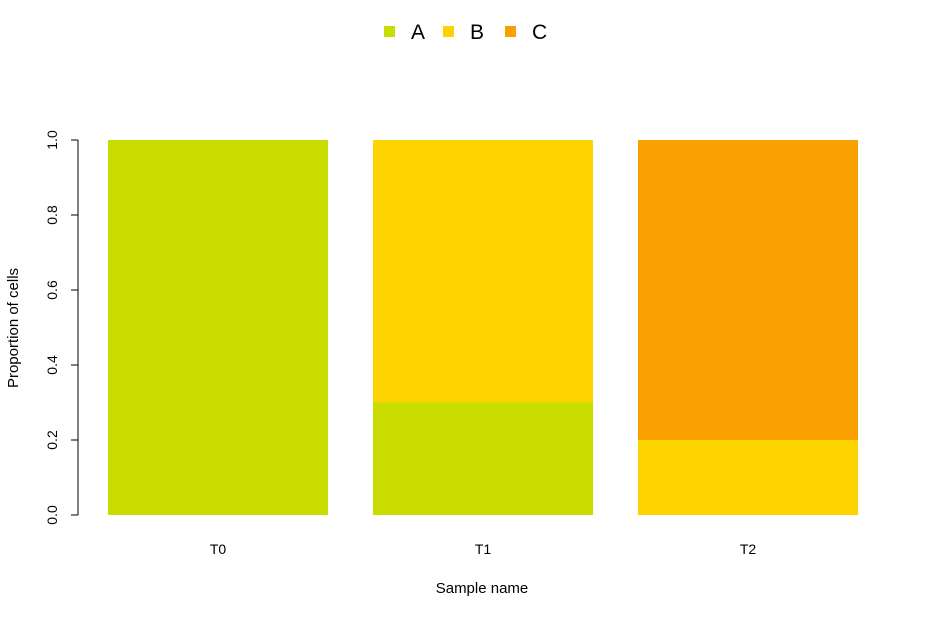 The height and width of the screenshot is (617, 929). What do you see at coordinates (52, 140) in the screenshot?
I see `y-tick-label: 1.0` at bounding box center [52, 140].